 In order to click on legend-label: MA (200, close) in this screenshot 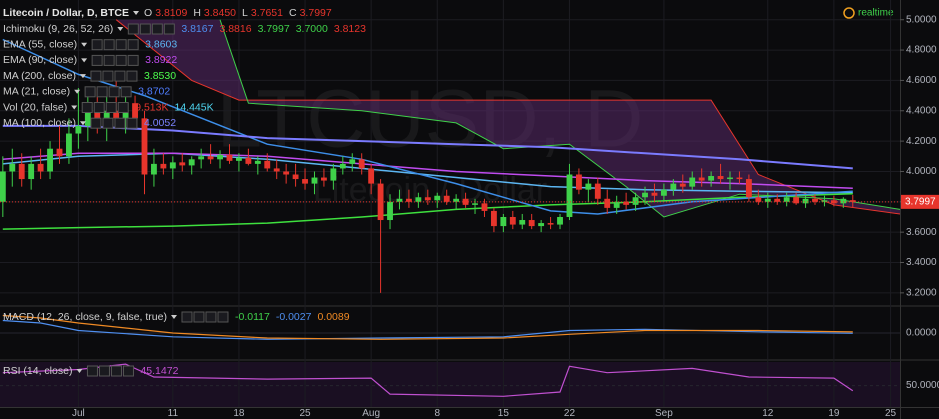, I will do `click(39, 76)`.